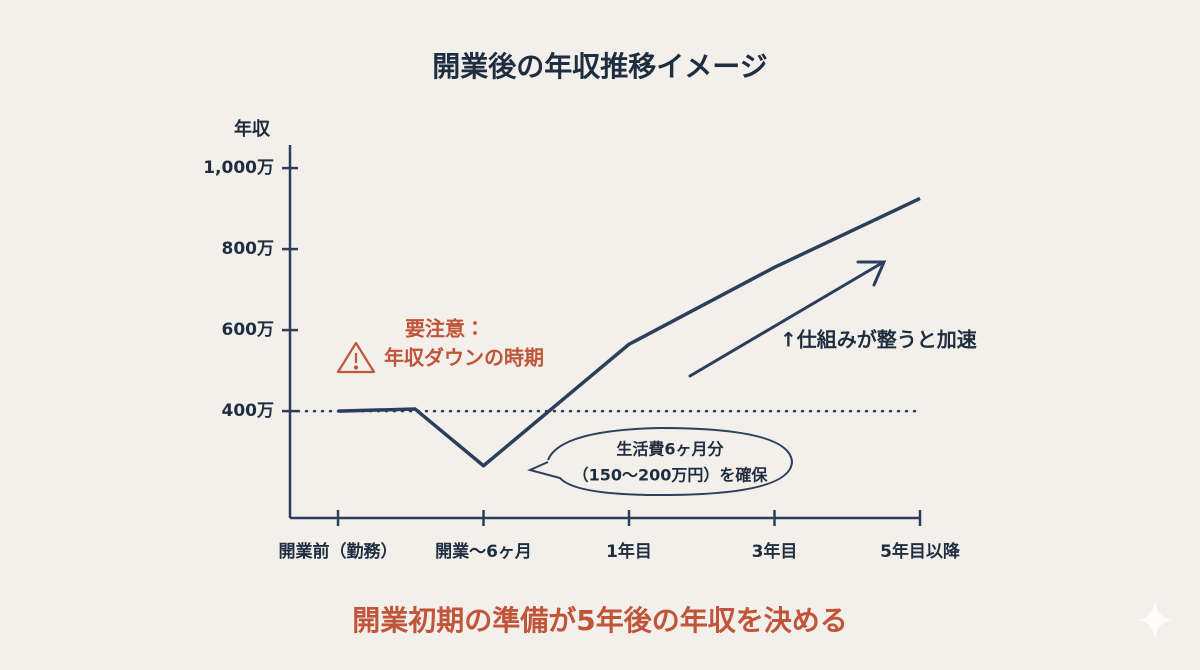  I want to click on annotation: （150〜200万円）を確保, so click(671, 475).